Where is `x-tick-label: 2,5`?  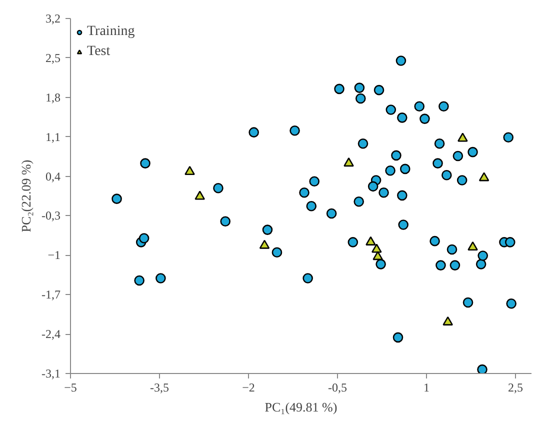 x-tick-label: 2,5 is located at coordinates (515, 387).